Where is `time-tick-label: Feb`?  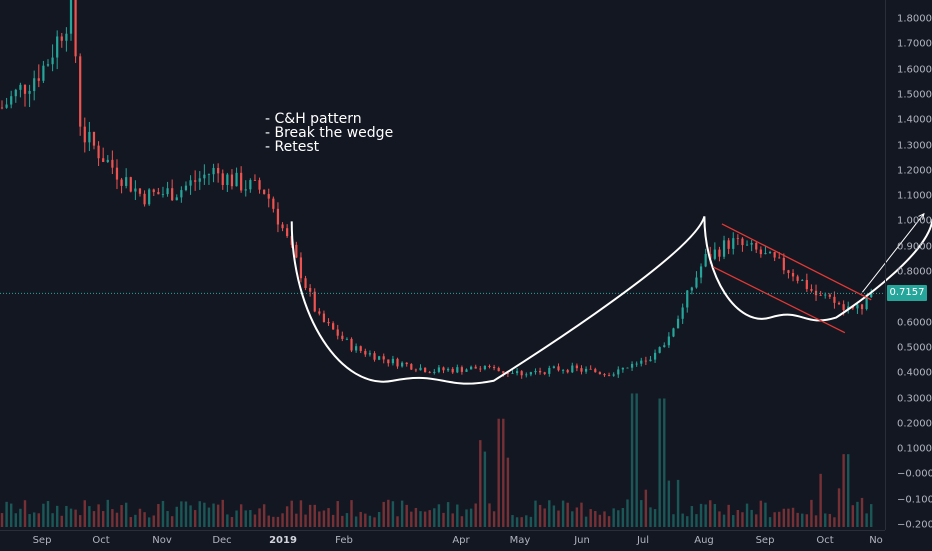 time-tick-label: Feb is located at coordinates (344, 540).